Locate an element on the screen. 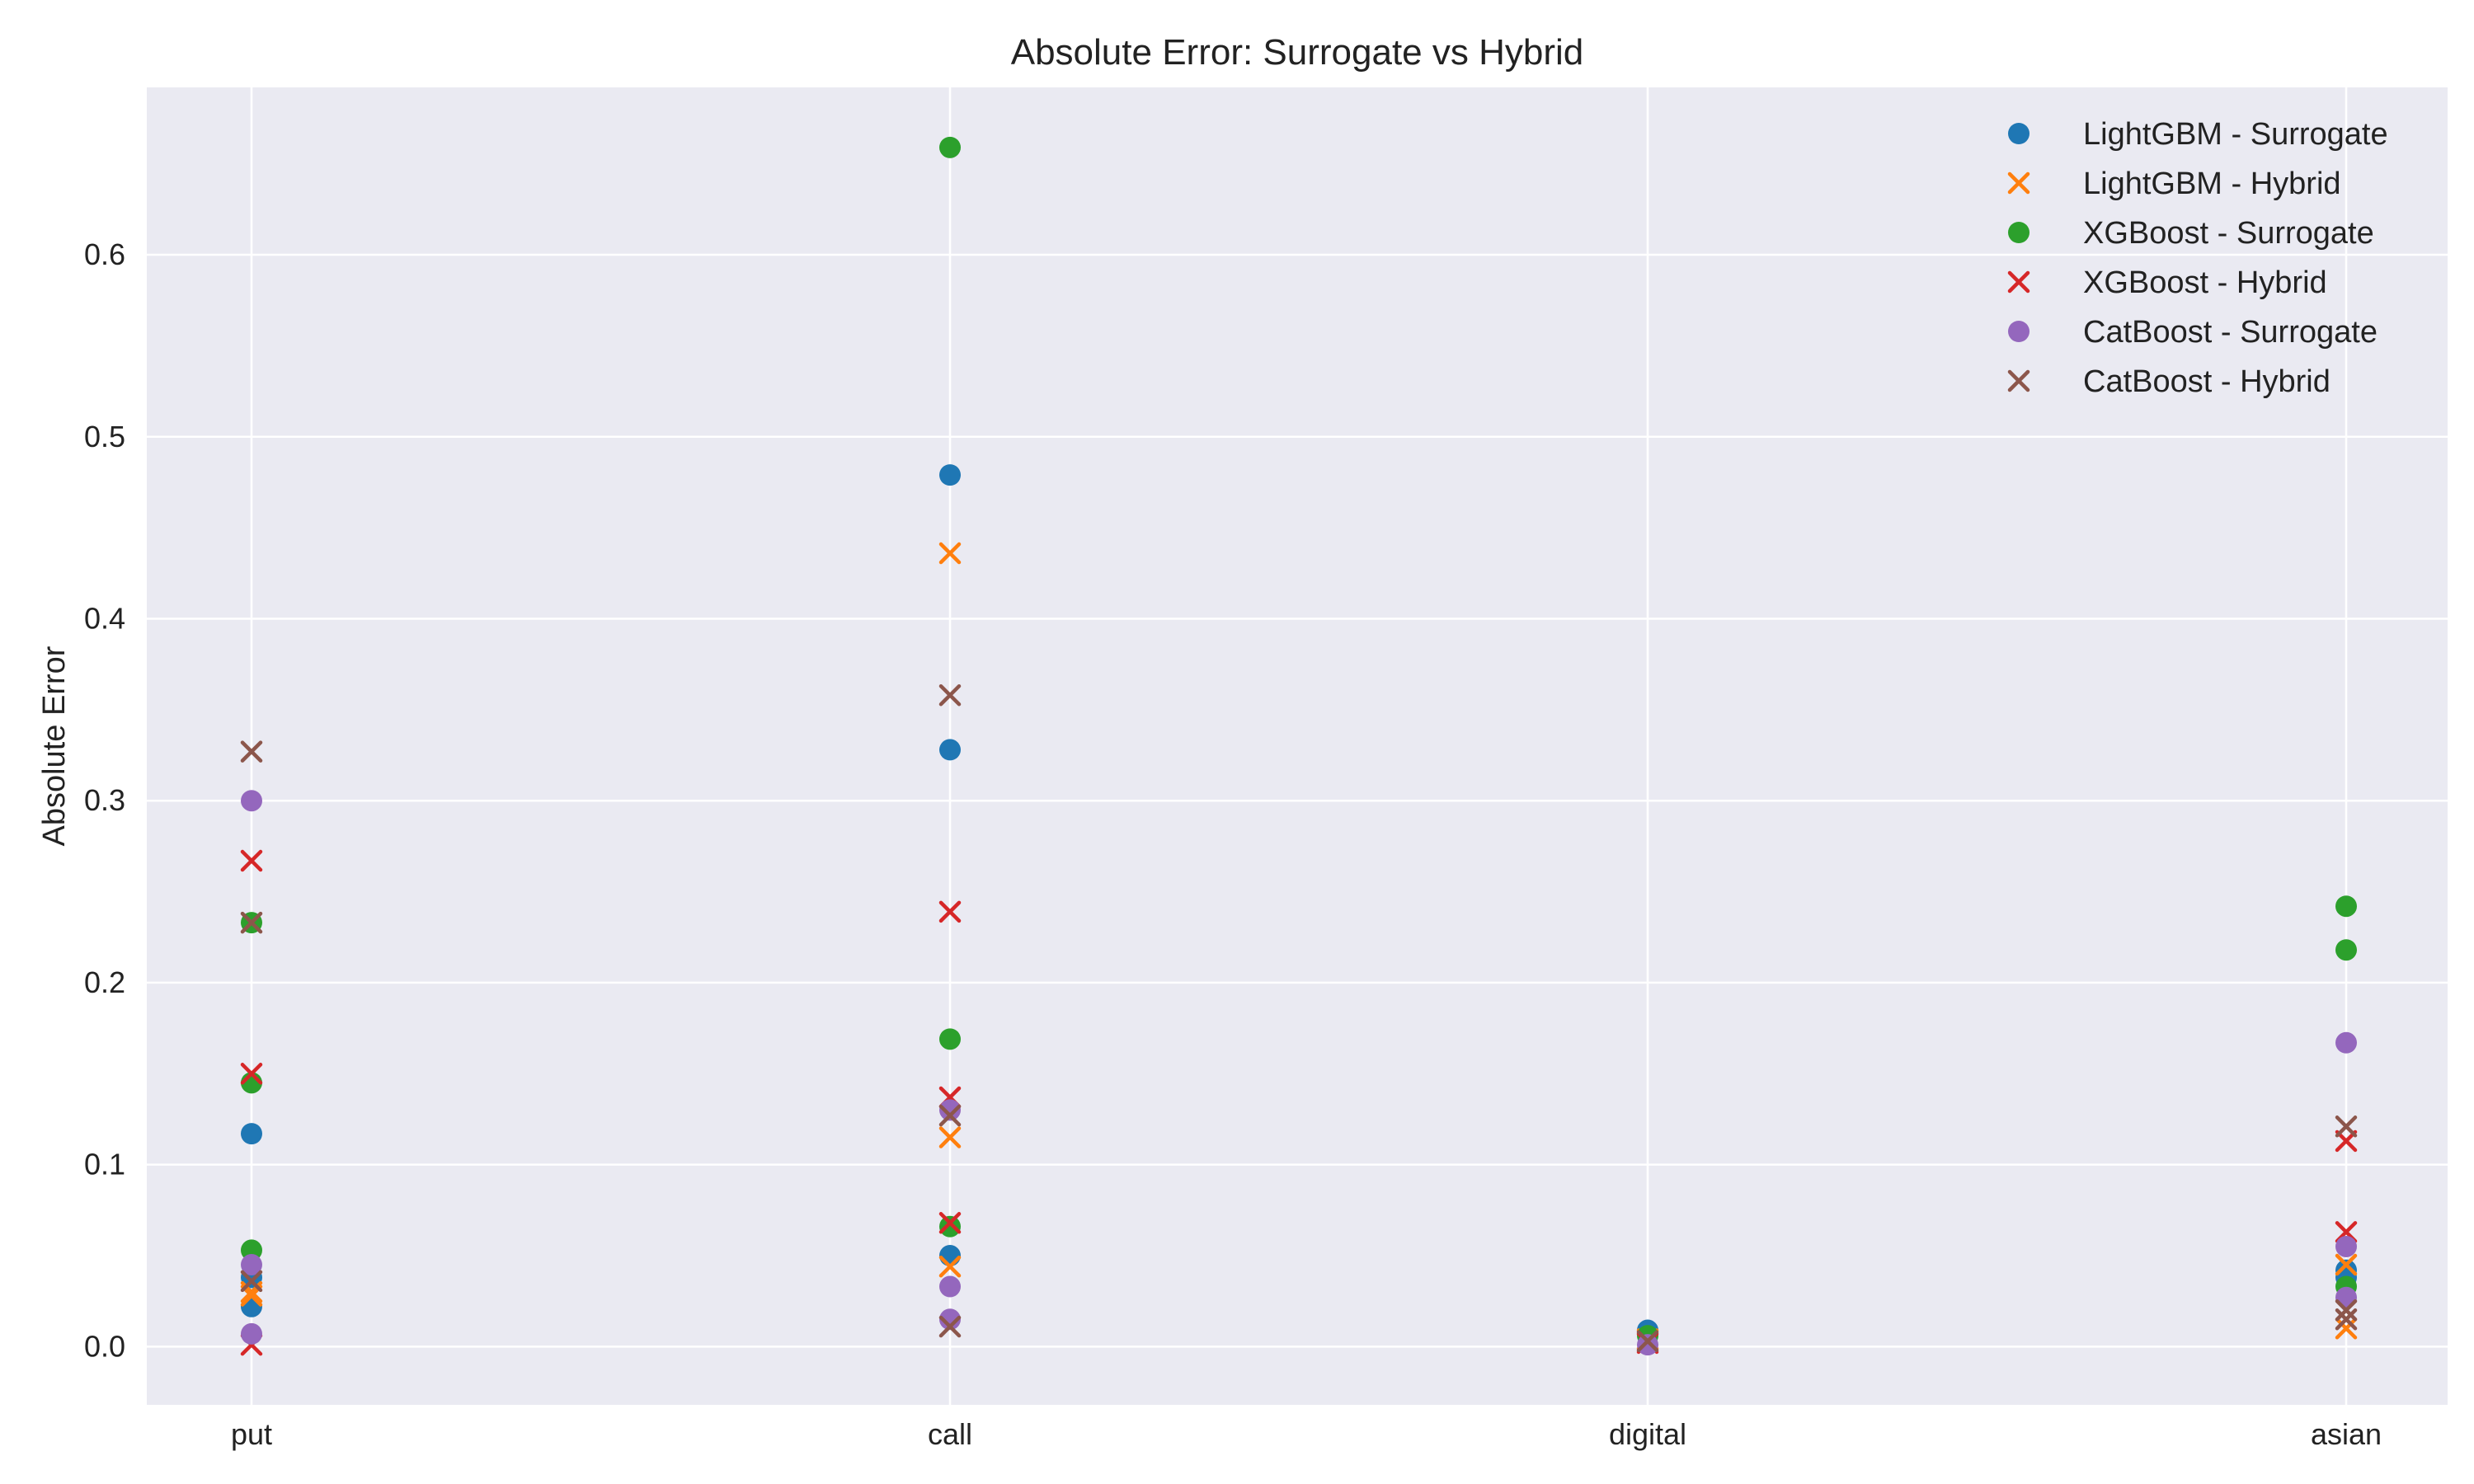  y-tick-label: 0.0 is located at coordinates (104, 1346).